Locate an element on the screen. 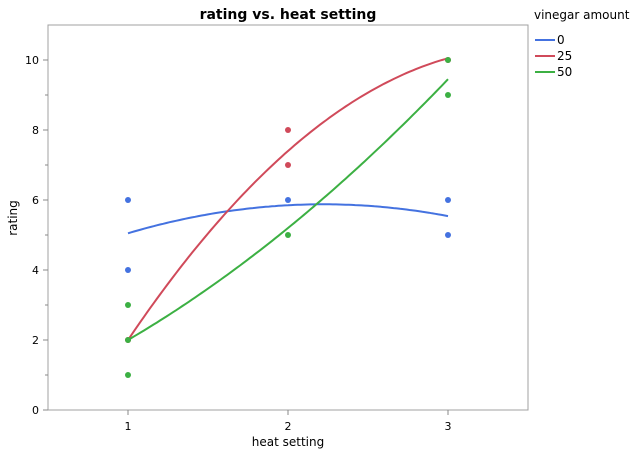 The width and height of the screenshot is (642, 455). legend-title: vinegar amount is located at coordinates (582, 15).